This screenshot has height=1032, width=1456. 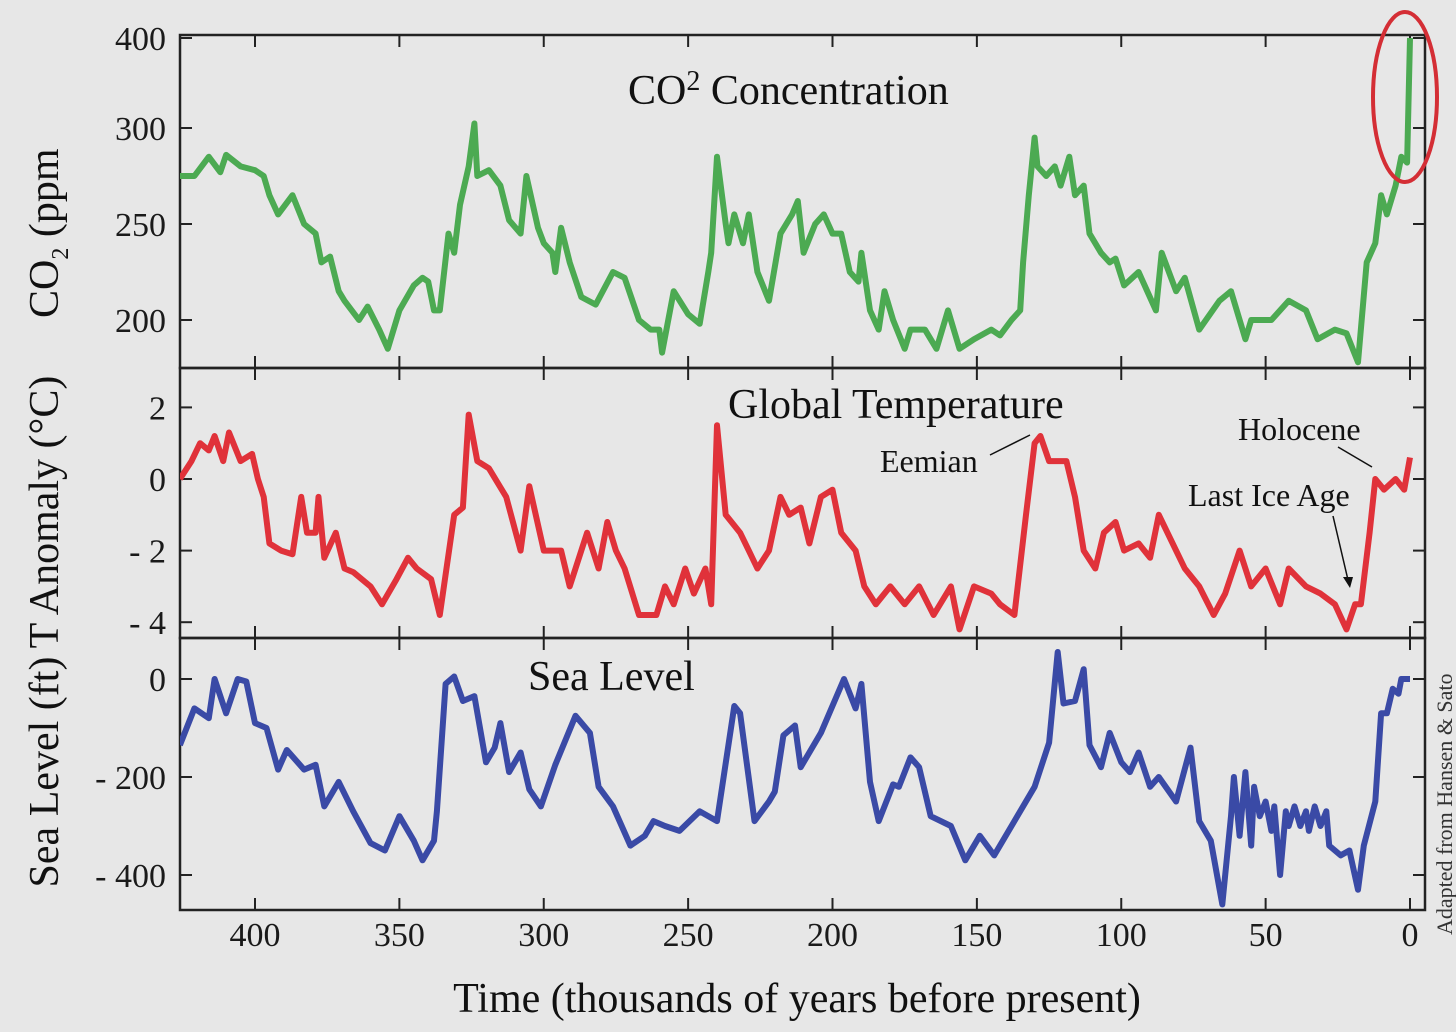 What do you see at coordinates (147, 552) in the screenshot?
I see `temperature-y-tick-label: - 2` at bounding box center [147, 552].